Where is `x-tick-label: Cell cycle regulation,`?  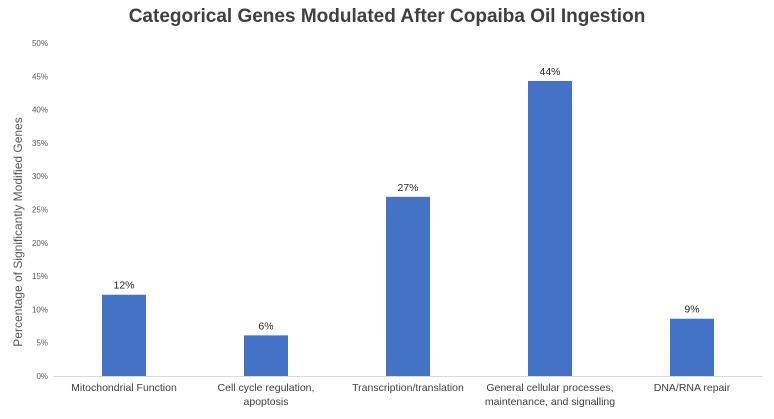
x-tick-label: Cell cycle regulation, is located at coordinates (266, 388).